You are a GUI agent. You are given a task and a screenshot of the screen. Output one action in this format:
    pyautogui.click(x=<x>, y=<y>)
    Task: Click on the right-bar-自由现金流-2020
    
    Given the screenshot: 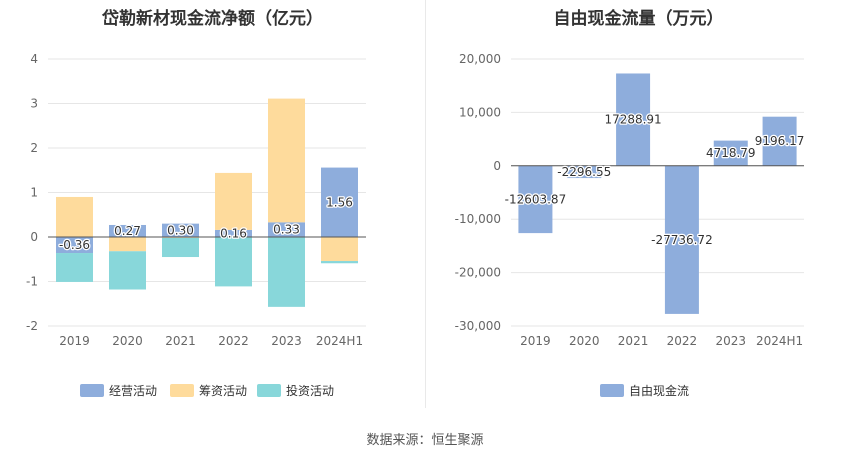 What is the action you would take?
    pyautogui.click(x=584, y=172)
    